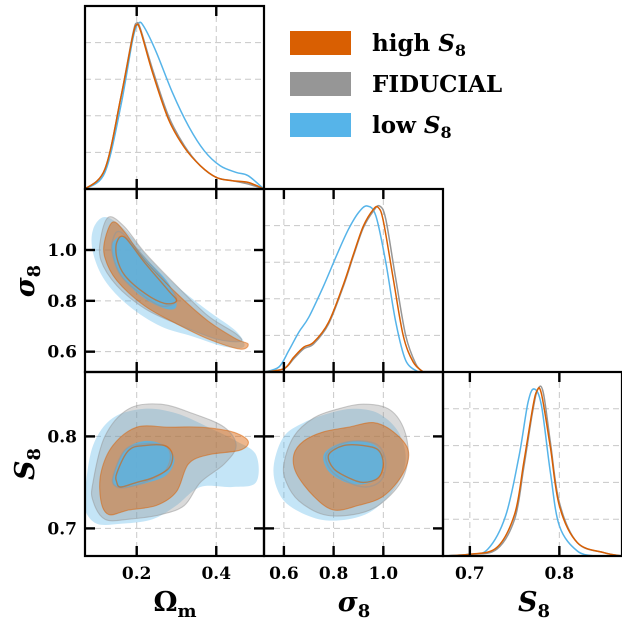 Image resolution: width=622 pixels, height=618 pixels. I want to click on legend: high S8 FIDUCIAL low S8, so click(396, 86).